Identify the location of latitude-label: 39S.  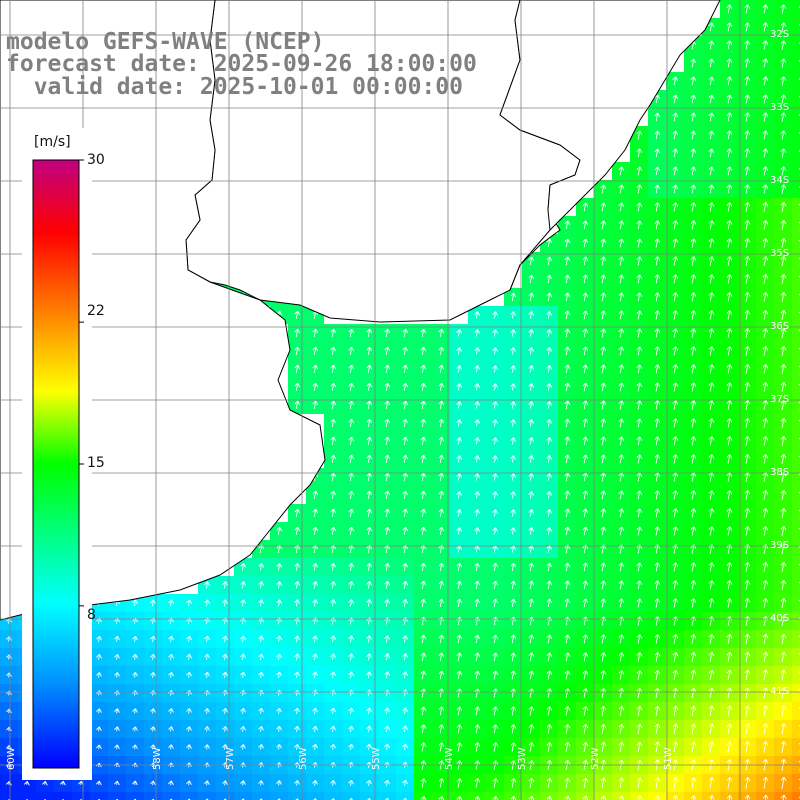
(779, 545).